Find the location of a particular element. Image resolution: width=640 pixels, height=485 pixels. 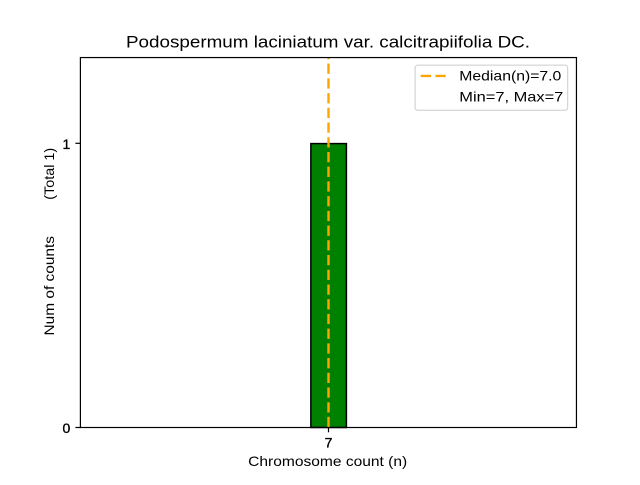

svg-text: Median(n)=7.0 is located at coordinates (510, 76).